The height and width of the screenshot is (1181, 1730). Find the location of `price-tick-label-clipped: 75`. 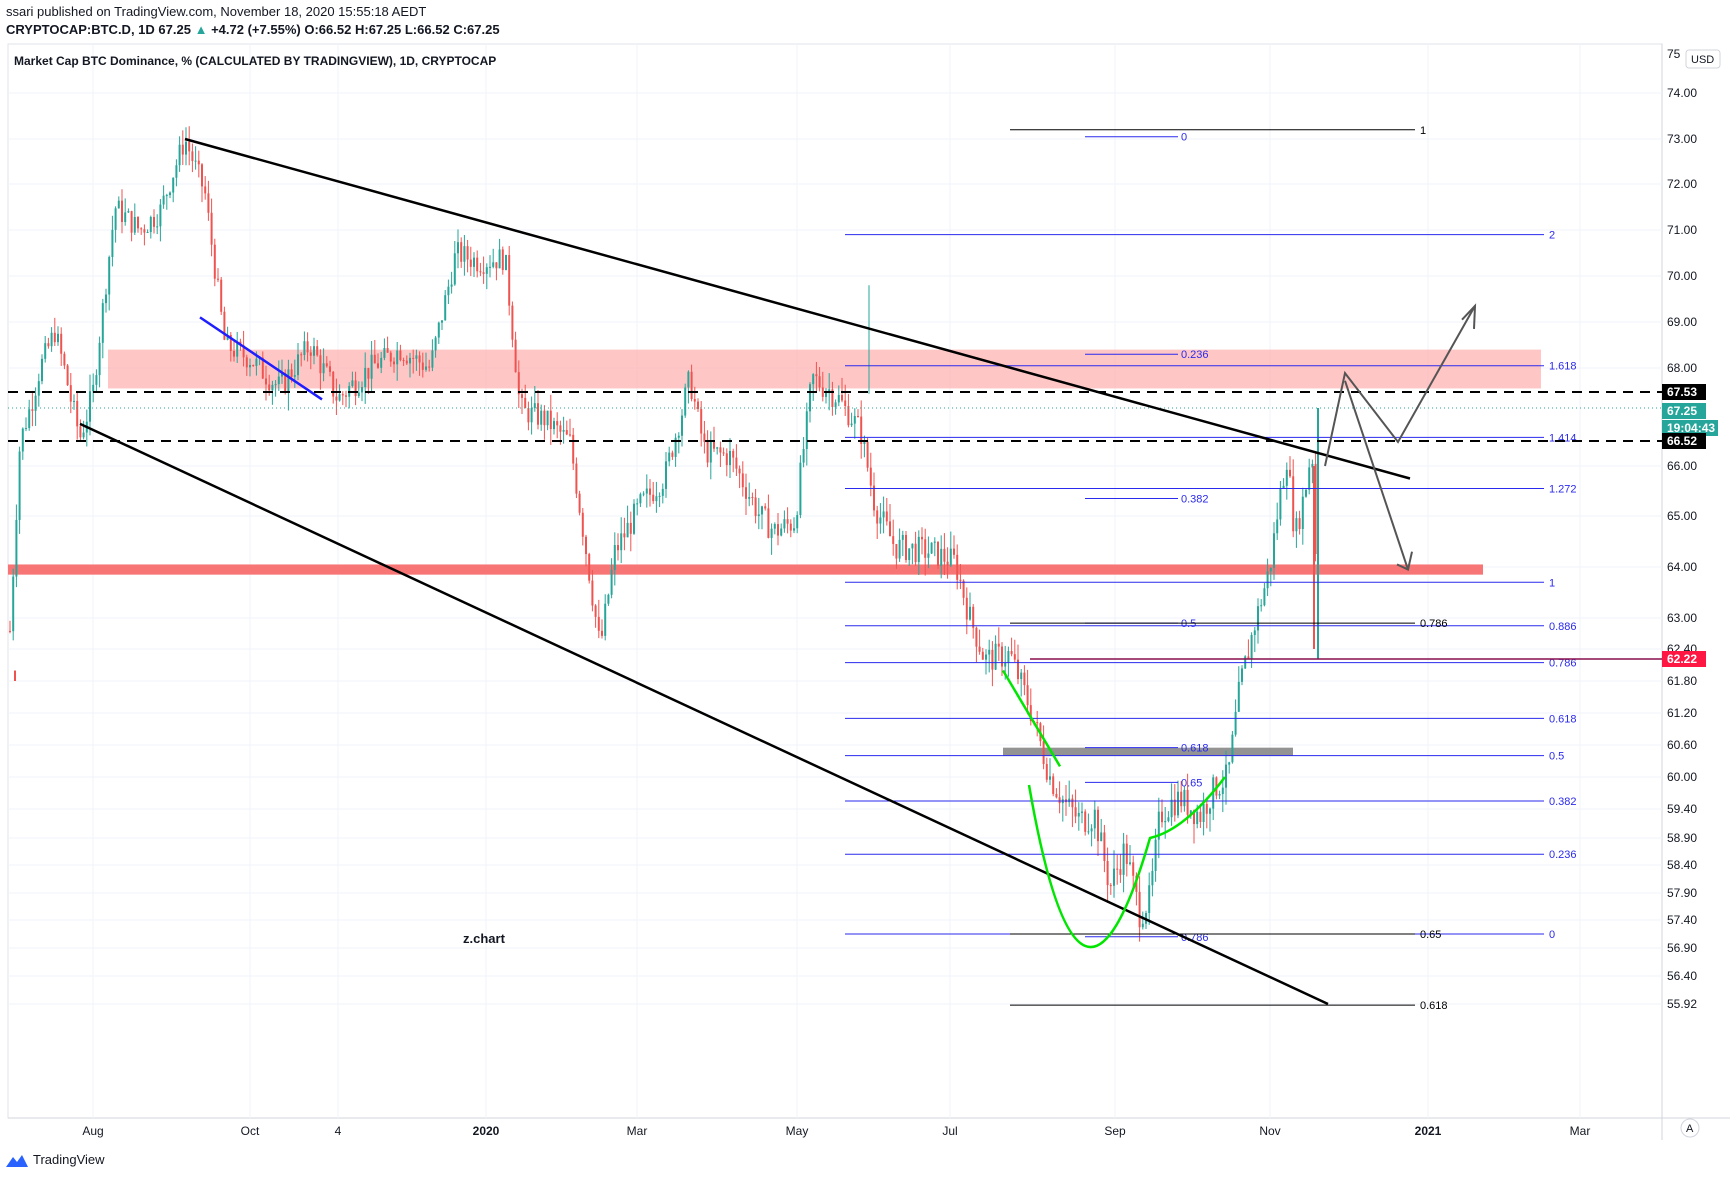

price-tick-label-clipped: 75 is located at coordinates (1674, 54).